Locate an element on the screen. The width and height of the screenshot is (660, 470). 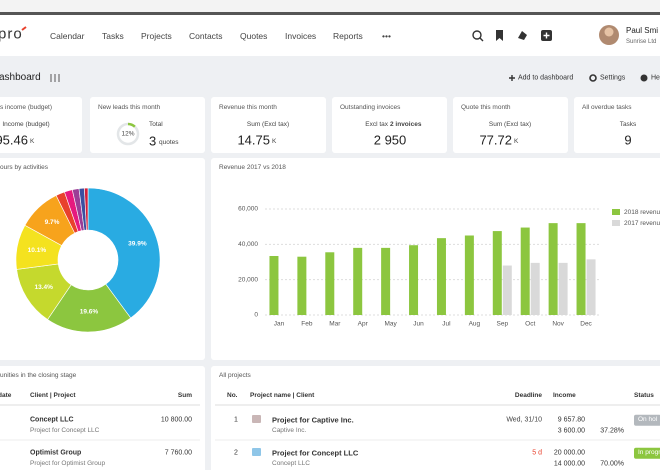
row-number: 2 is located at coordinates (236, 453).